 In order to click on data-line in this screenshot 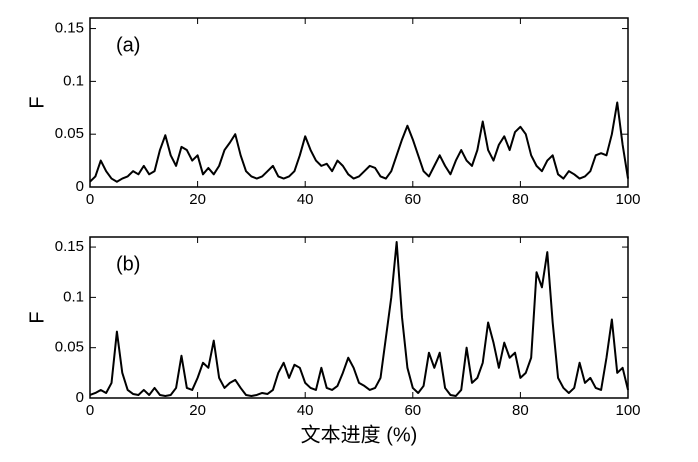, I will do `click(359, 142)`.